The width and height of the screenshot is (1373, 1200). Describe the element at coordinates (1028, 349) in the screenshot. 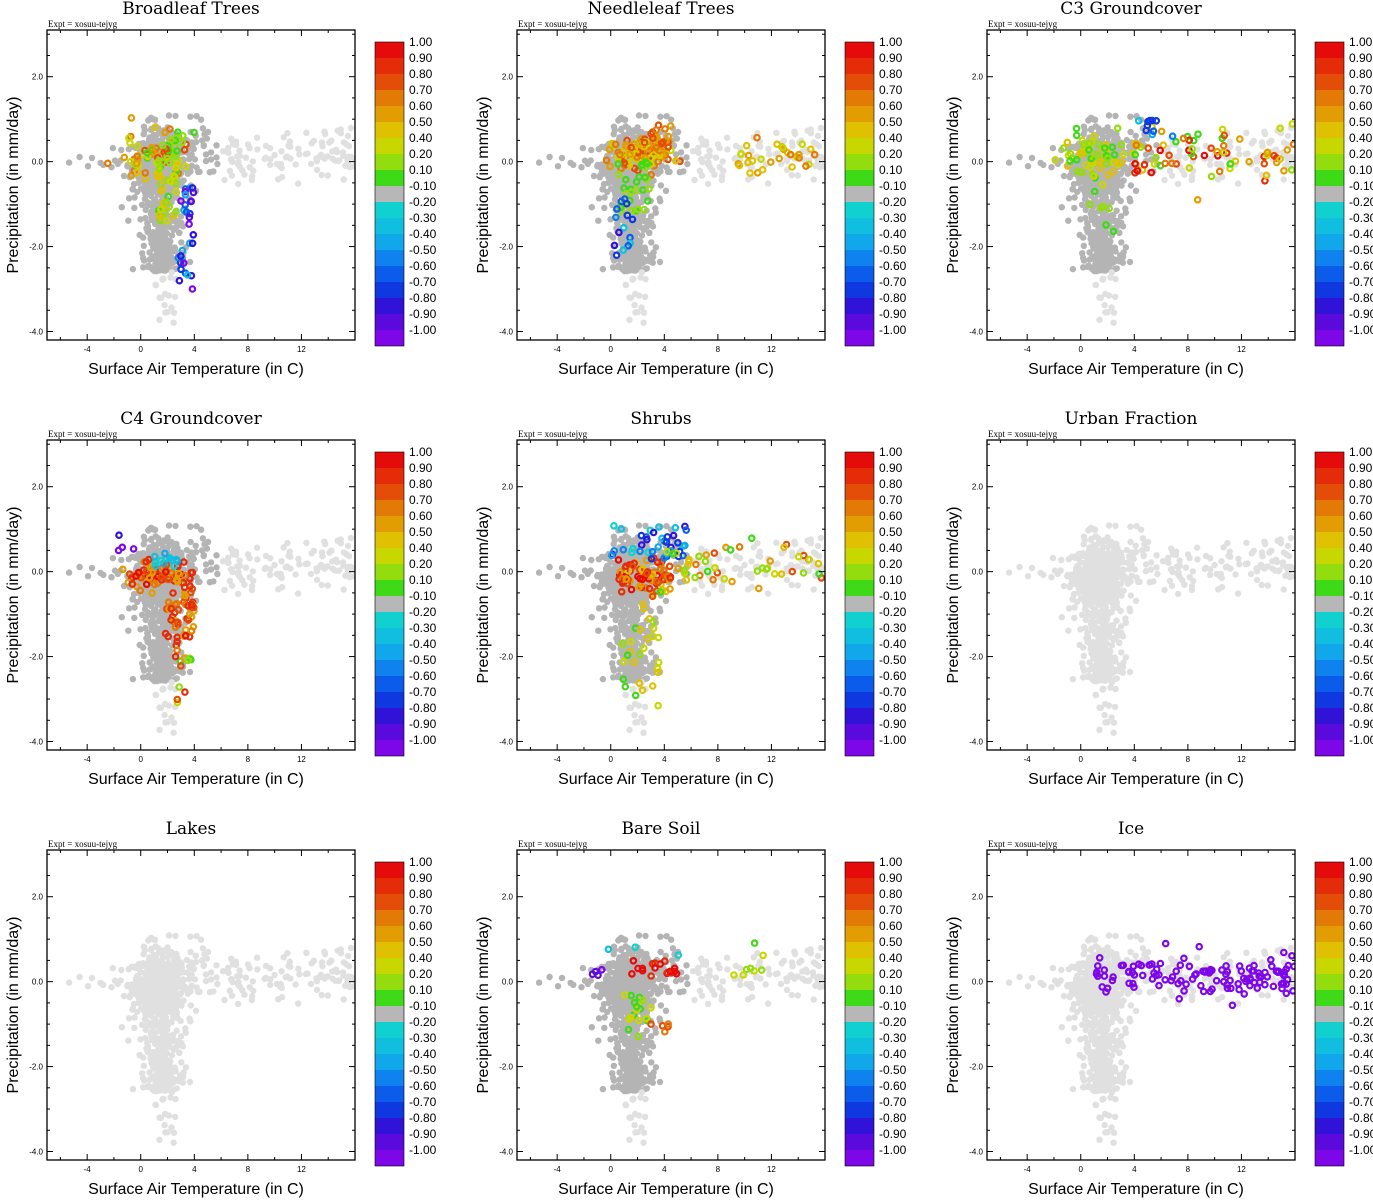

I see `x-tick-label: -4` at that location.